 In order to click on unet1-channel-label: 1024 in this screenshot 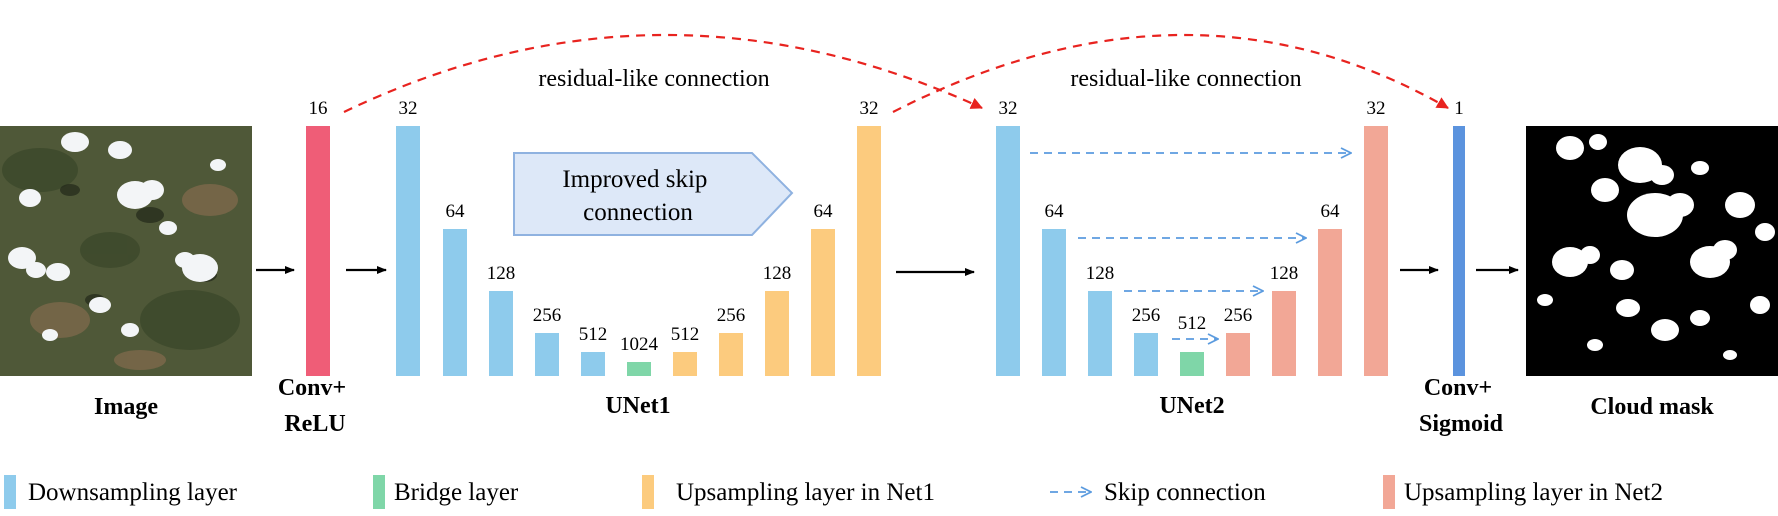, I will do `click(639, 344)`.